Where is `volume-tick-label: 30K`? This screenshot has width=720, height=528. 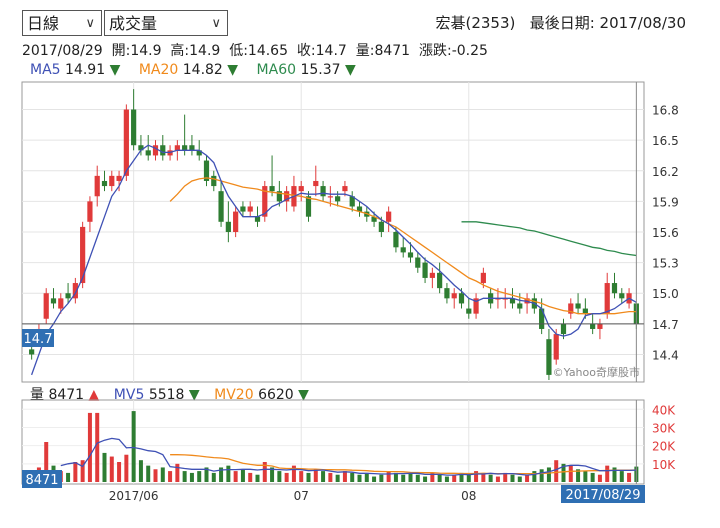
volume-tick-label: 30K is located at coordinates (664, 428).